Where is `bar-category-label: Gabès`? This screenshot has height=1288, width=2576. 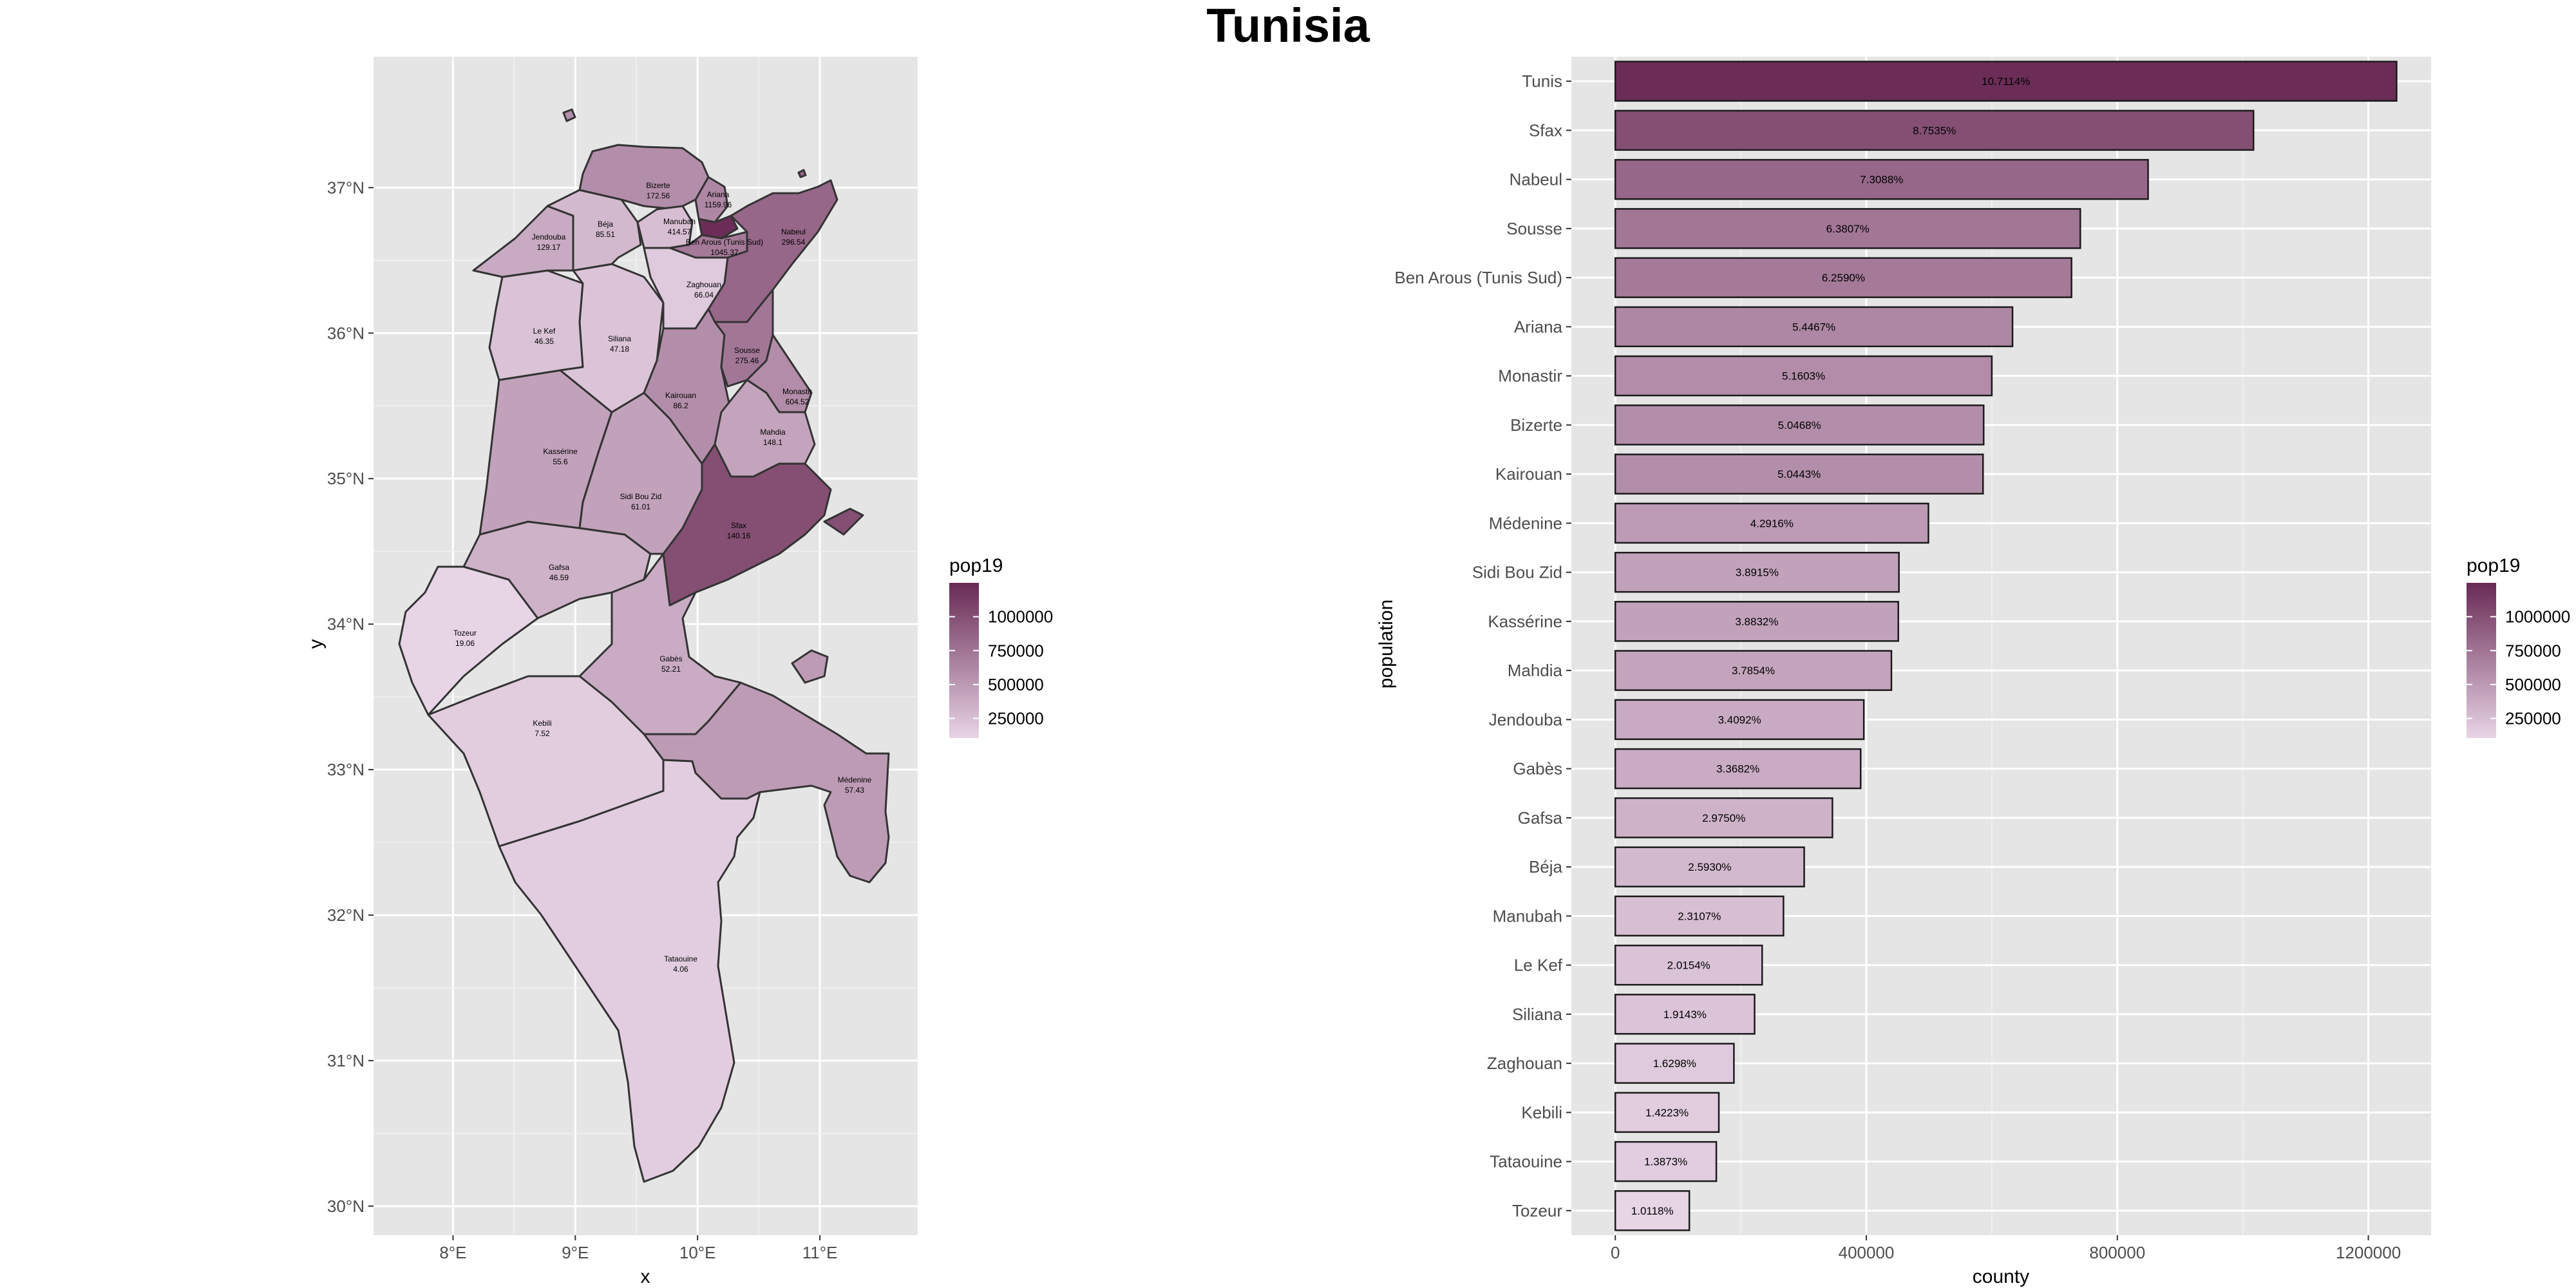
bar-category-label: Gabès is located at coordinates (1537, 769).